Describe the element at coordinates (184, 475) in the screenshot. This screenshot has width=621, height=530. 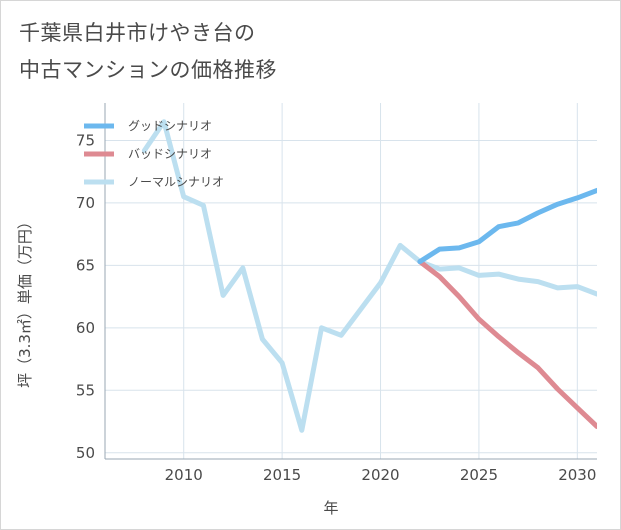
I see `x-tick-label-2010: 2010` at that location.